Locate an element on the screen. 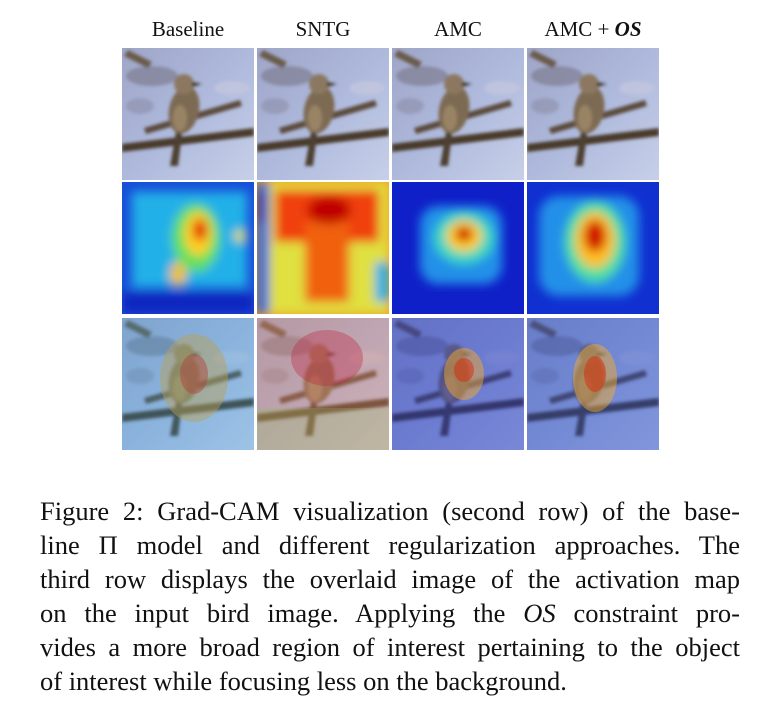 Image resolution: width=770 pixels, height=704 pixels. gradcam-heatmap-amc-graphic is located at coordinates (458, 248).